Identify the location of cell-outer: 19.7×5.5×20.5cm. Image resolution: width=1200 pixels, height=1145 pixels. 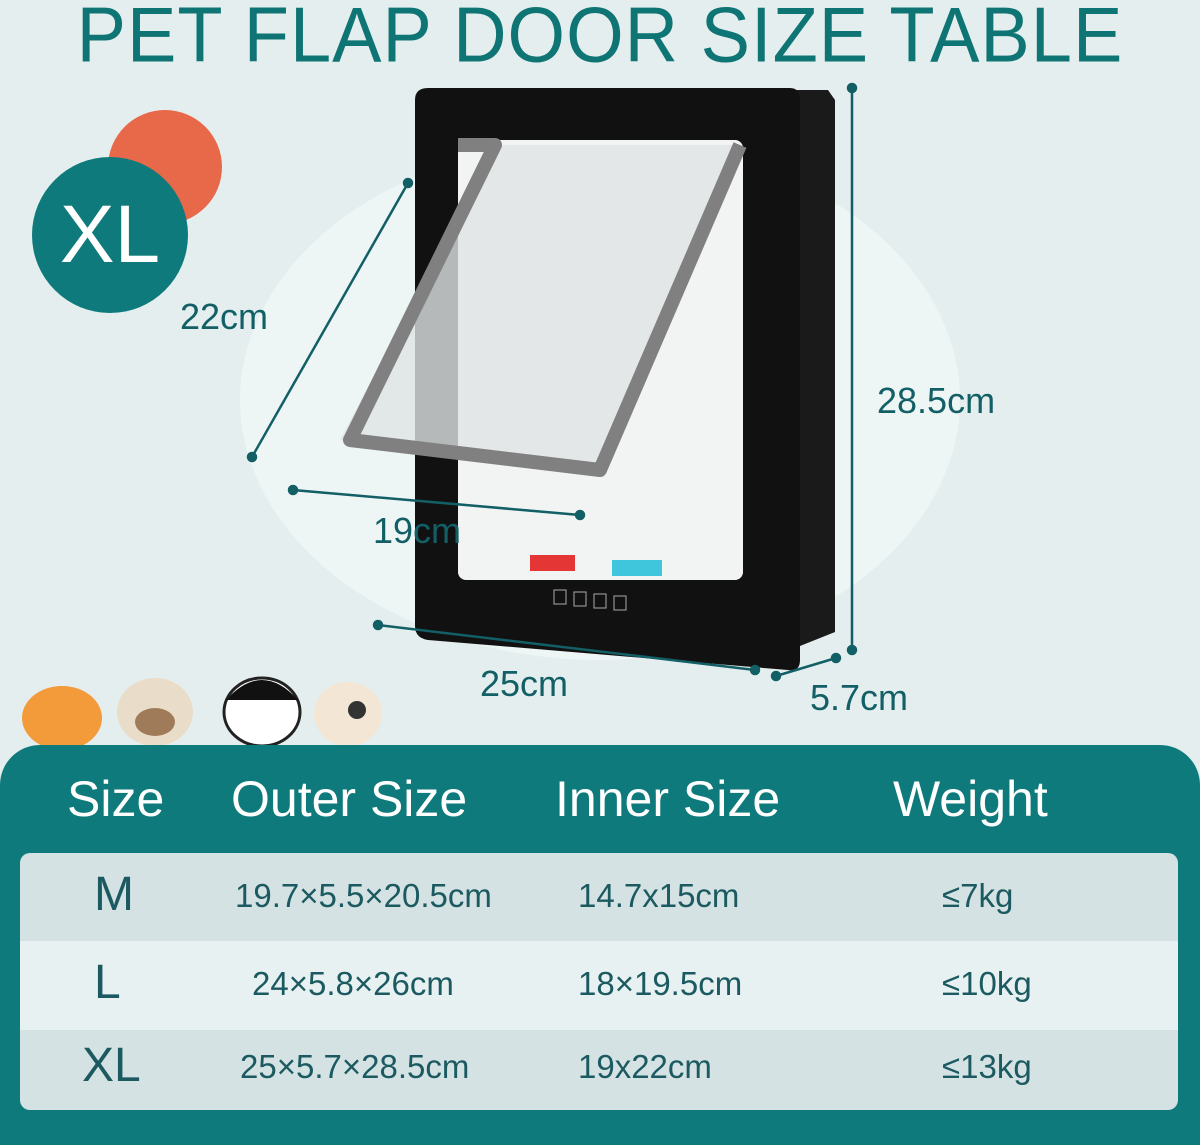
(363, 895).